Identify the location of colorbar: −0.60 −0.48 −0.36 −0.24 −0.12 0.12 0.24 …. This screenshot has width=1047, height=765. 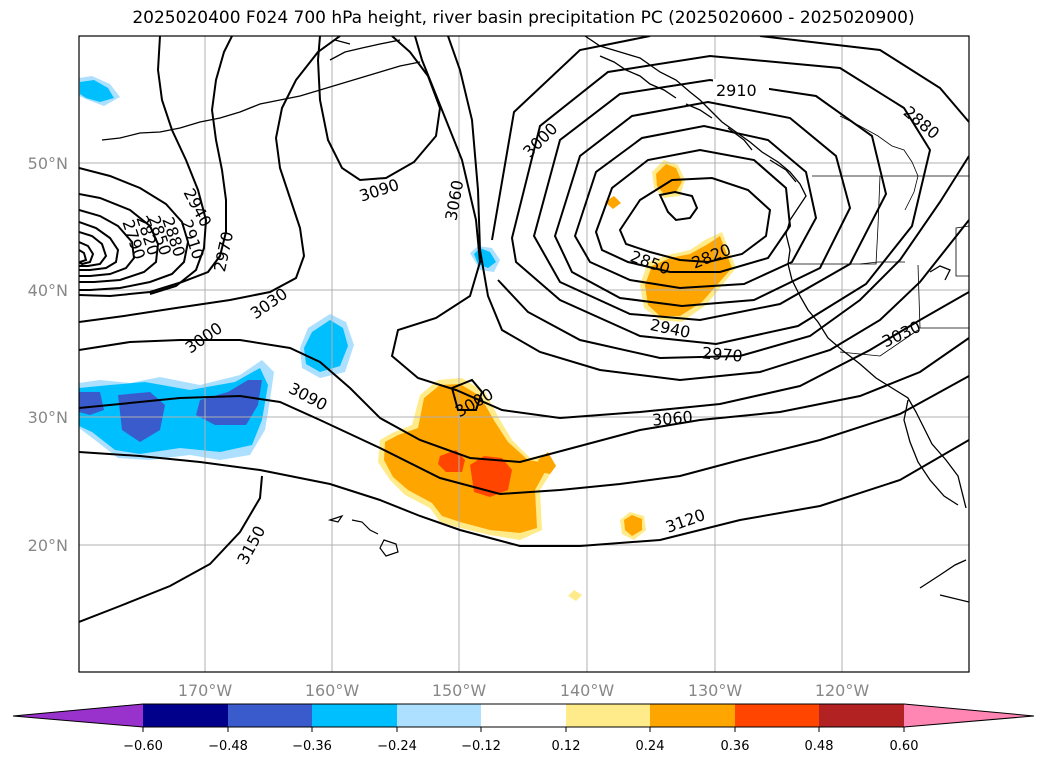
(523, 728).